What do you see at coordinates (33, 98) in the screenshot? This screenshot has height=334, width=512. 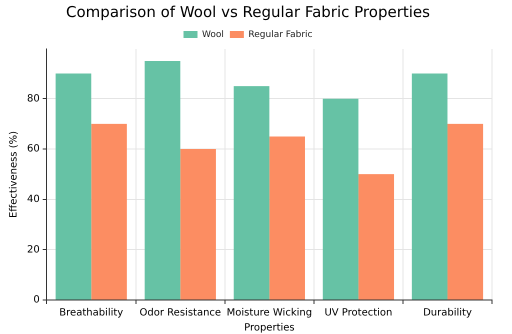 I see `y-tick-label: 80` at bounding box center [33, 98].